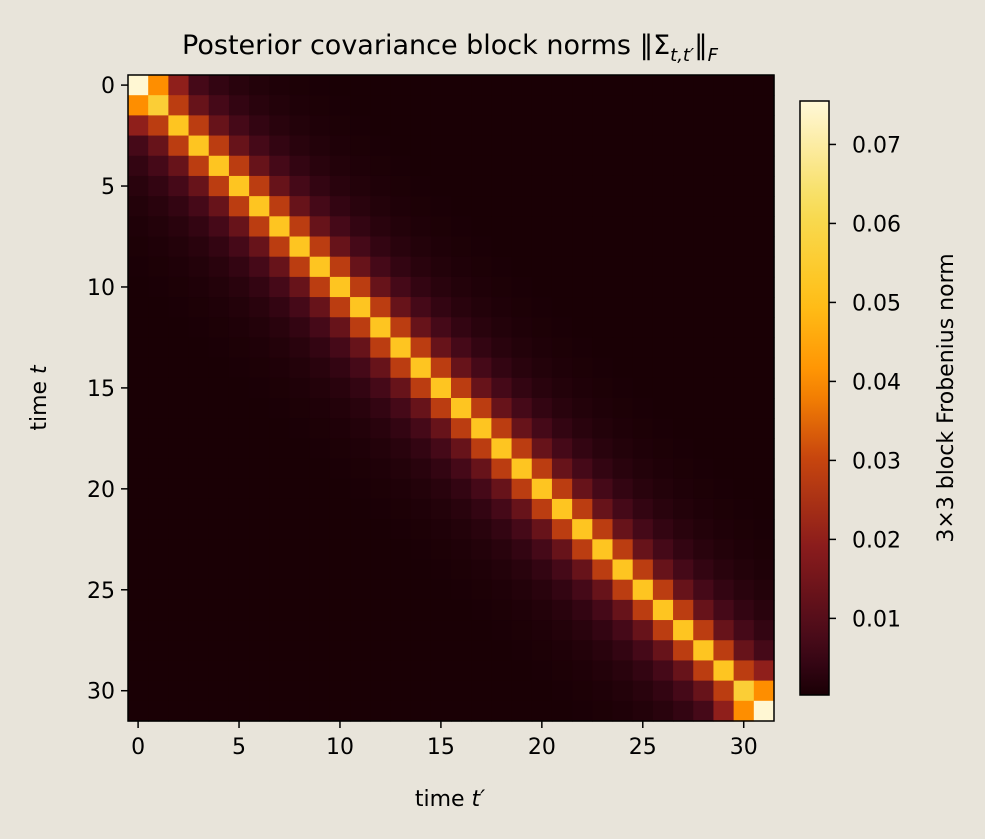 The width and height of the screenshot is (985, 839). Describe the element at coordinates (108, 187) in the screenshot. I see `y-tick-label: 5` at that location.